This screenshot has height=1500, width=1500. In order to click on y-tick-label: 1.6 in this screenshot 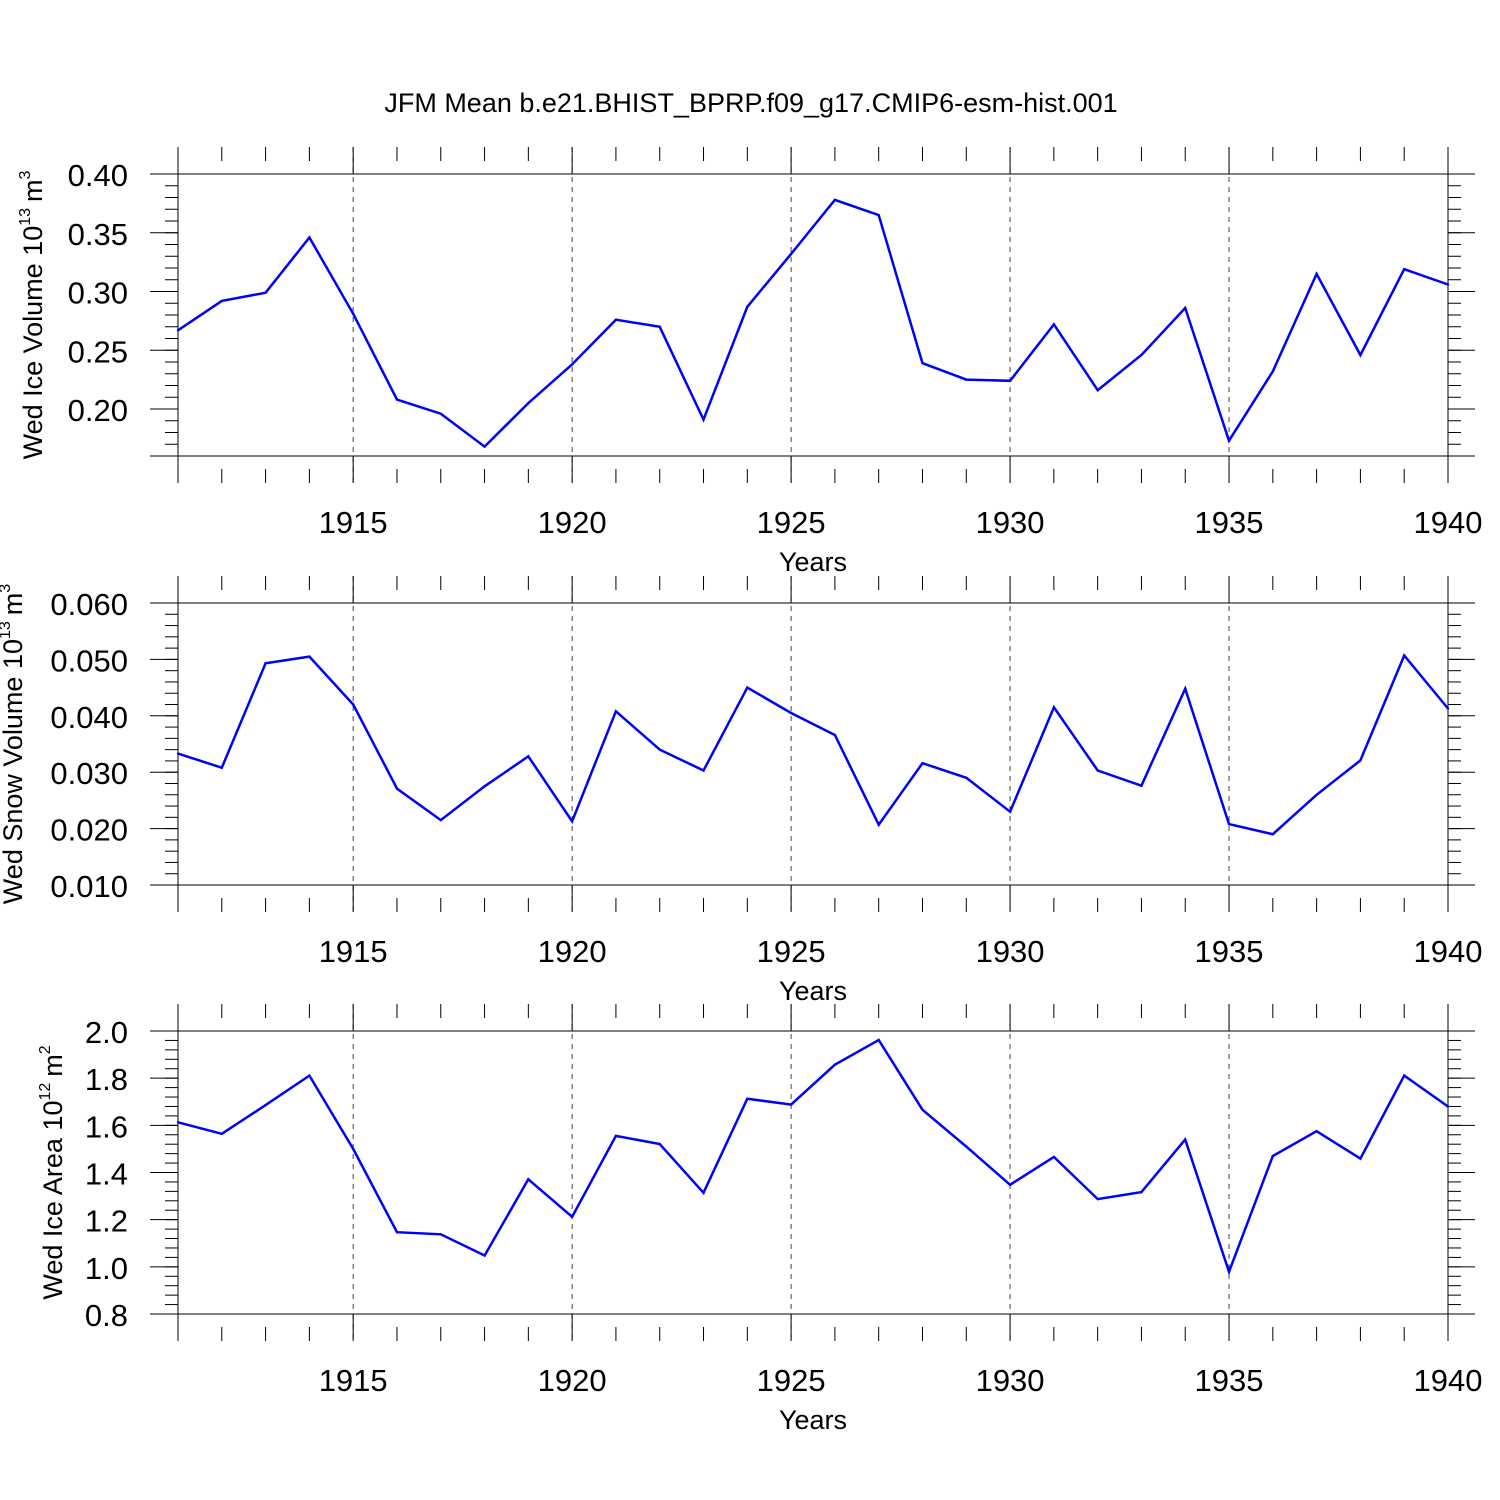, I will do `click(106, 1126)`.